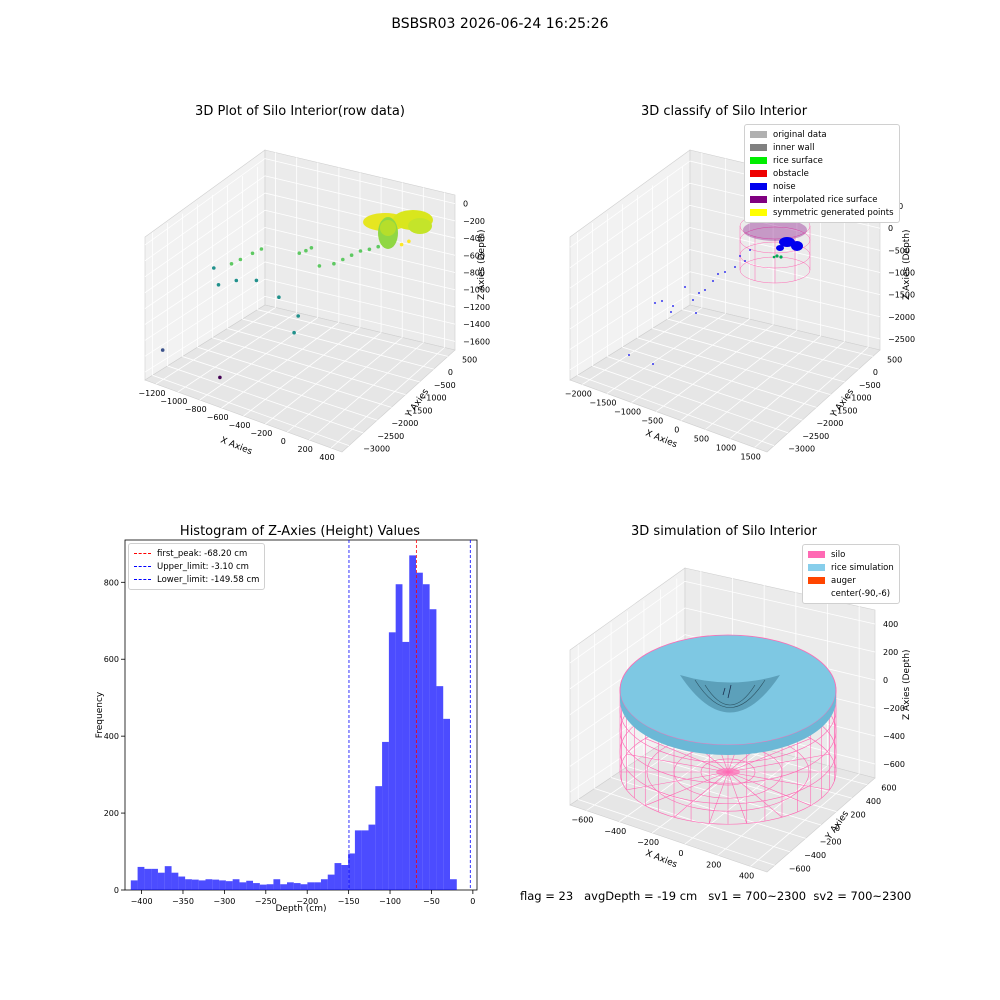 The width and height of the screenshot is (1000, 1000). What do you see at coordinates (822, 186) in the screenshot?
I see `legend-item: noise` at bounding box center [822, 186].